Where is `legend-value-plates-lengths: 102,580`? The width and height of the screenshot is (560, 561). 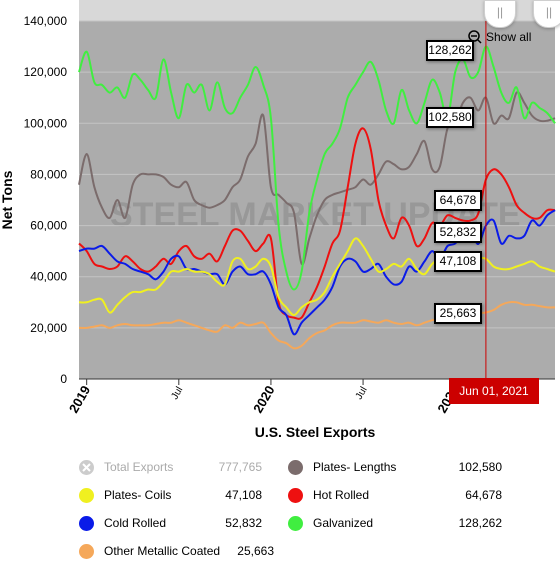
legend-value-plates-lengths: 102,580 is located at coordinates (480, 467).